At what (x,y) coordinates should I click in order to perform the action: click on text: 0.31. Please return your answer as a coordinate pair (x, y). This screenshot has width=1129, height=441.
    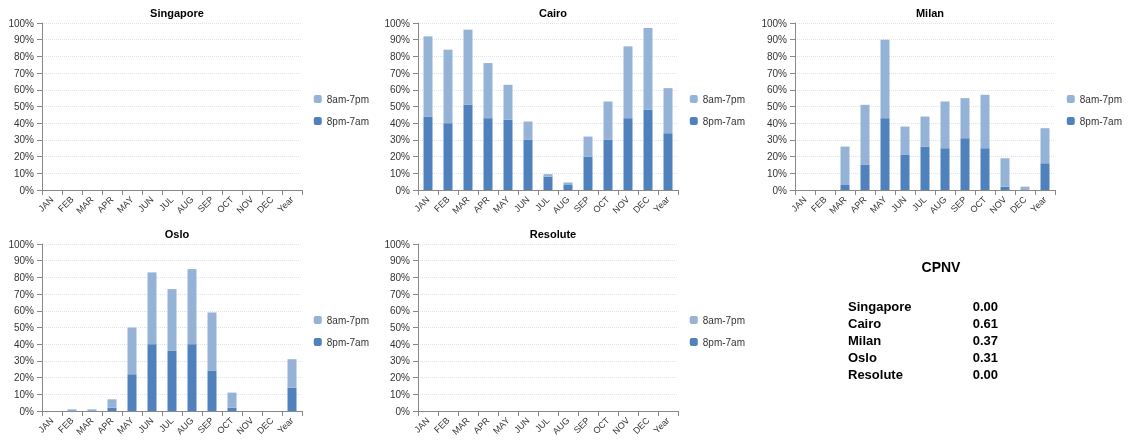
    Looking at the image, I should click on (985, 357).